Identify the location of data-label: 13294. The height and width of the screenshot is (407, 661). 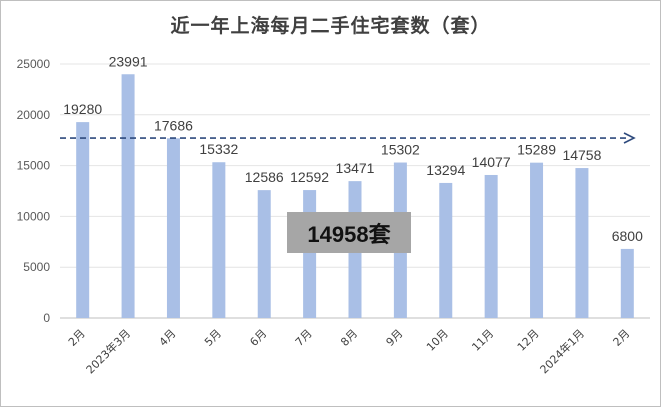
(445, 170).